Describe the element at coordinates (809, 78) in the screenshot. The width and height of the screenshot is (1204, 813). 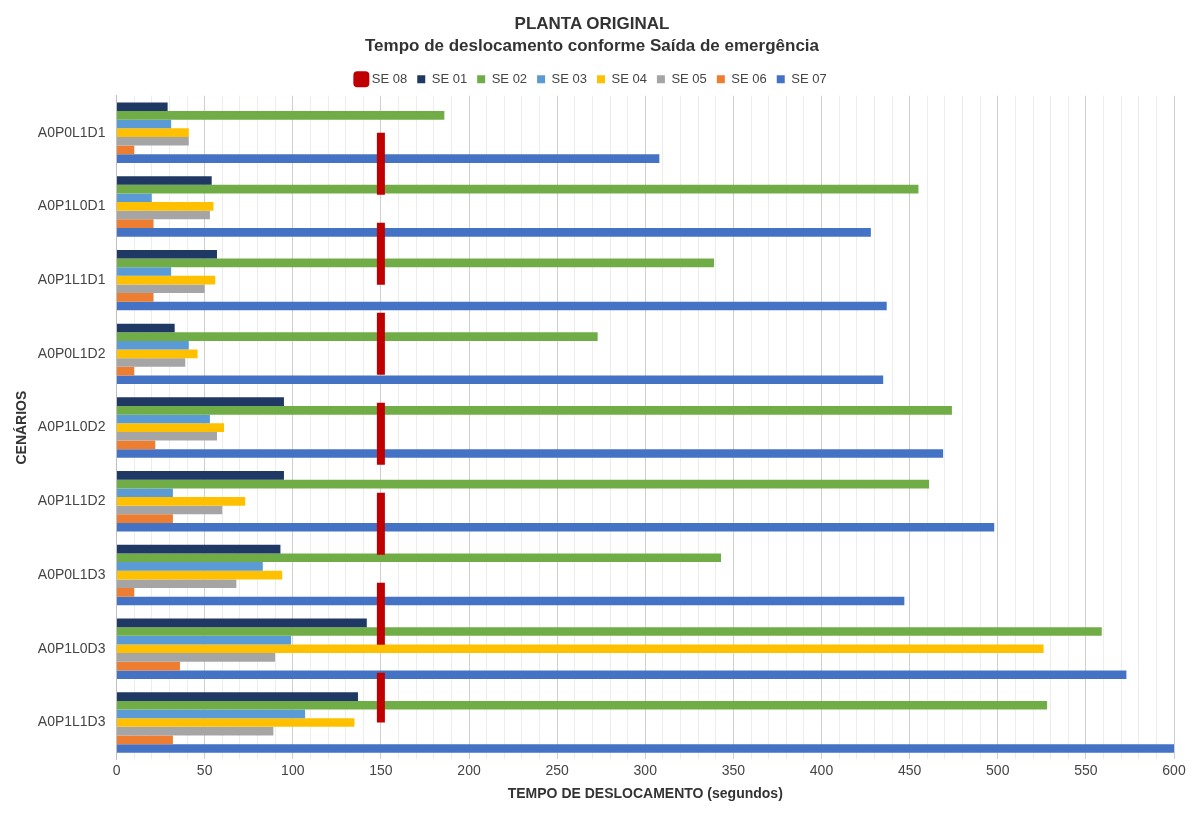
I see `legend-label: SE 07` at that location.